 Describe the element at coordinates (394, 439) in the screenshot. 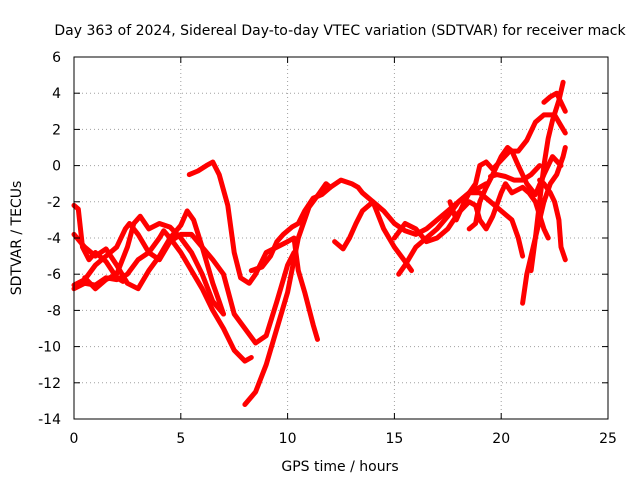

I see `x-tick-label: 15` at that location.